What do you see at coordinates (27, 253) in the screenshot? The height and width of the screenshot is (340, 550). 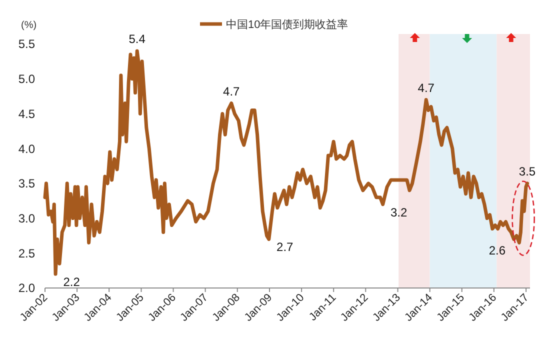 I see `y-tick-label: 2.5` at bounding box center [27, 253].